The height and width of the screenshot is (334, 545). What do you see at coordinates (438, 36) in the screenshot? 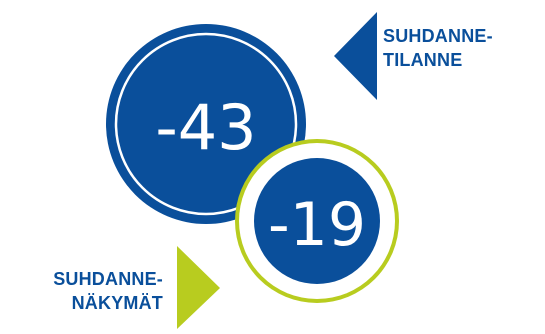
I see `current-label-line1: SUHDANNE-` at bounding box center [438, 36].